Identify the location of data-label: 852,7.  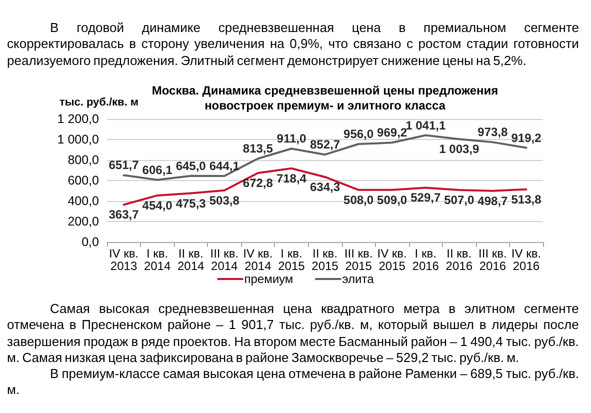
(325, 145).